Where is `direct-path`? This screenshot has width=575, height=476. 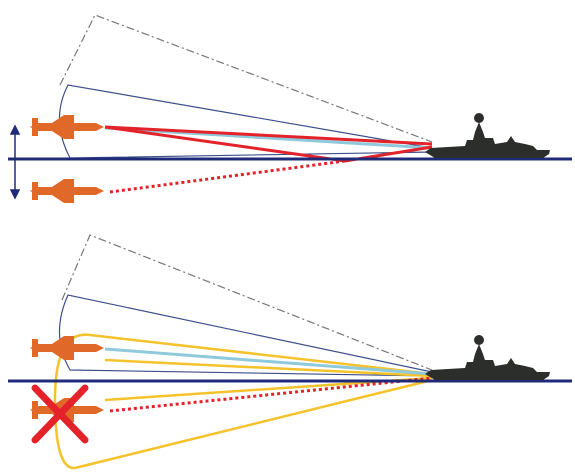
direct-path is located at coordinates (268, 361).